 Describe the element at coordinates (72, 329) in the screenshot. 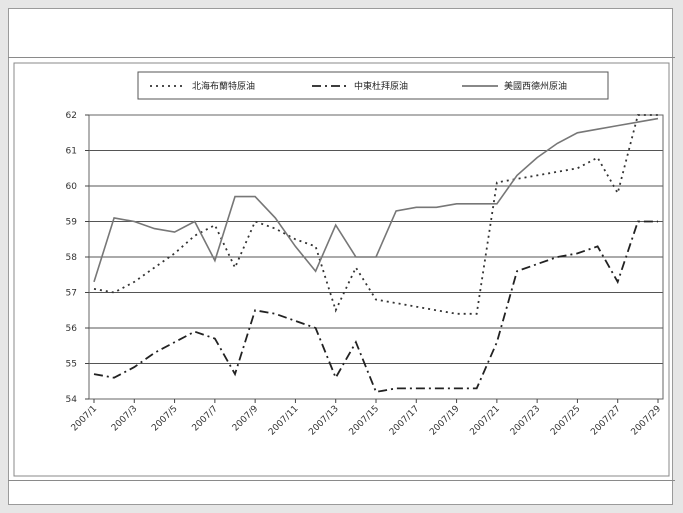

I see `y-tick-label-2: 56` at that location.